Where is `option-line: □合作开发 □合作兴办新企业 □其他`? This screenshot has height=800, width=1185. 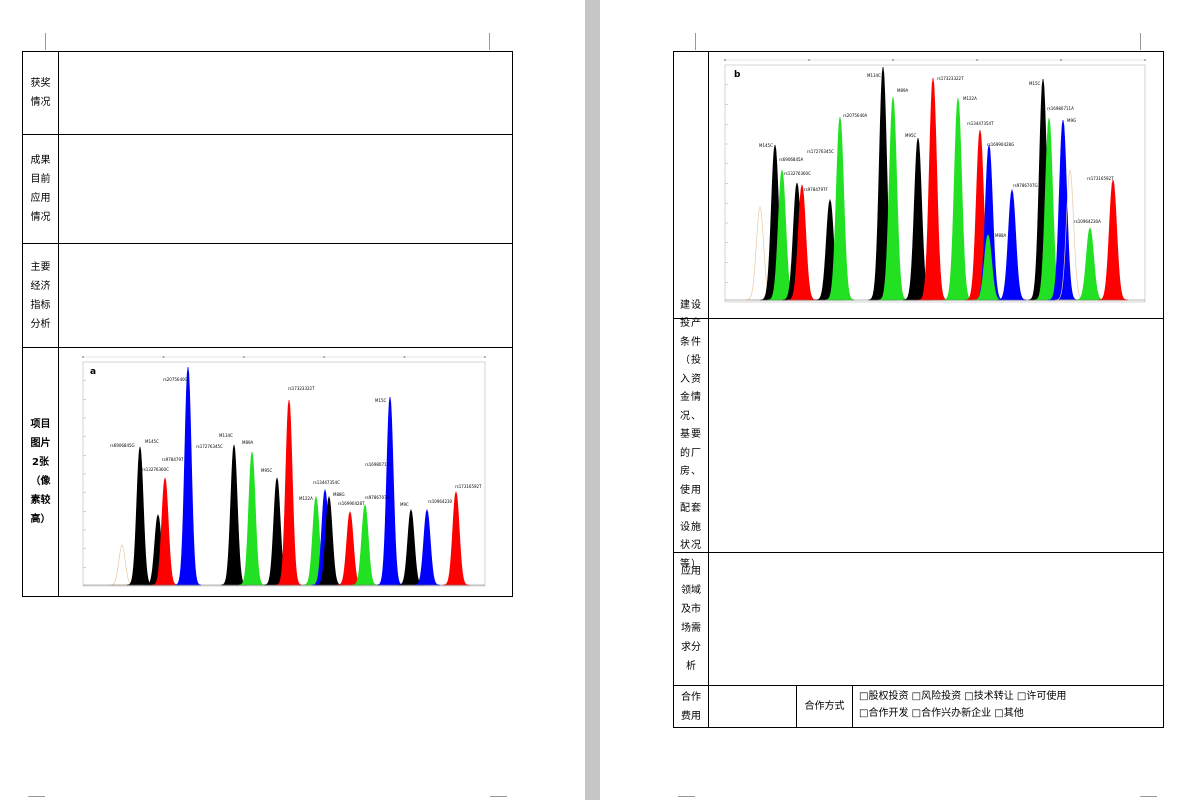 option-line: □合作开发 □合作兴办新企业 □其他 is located at coordinates (941, 713).